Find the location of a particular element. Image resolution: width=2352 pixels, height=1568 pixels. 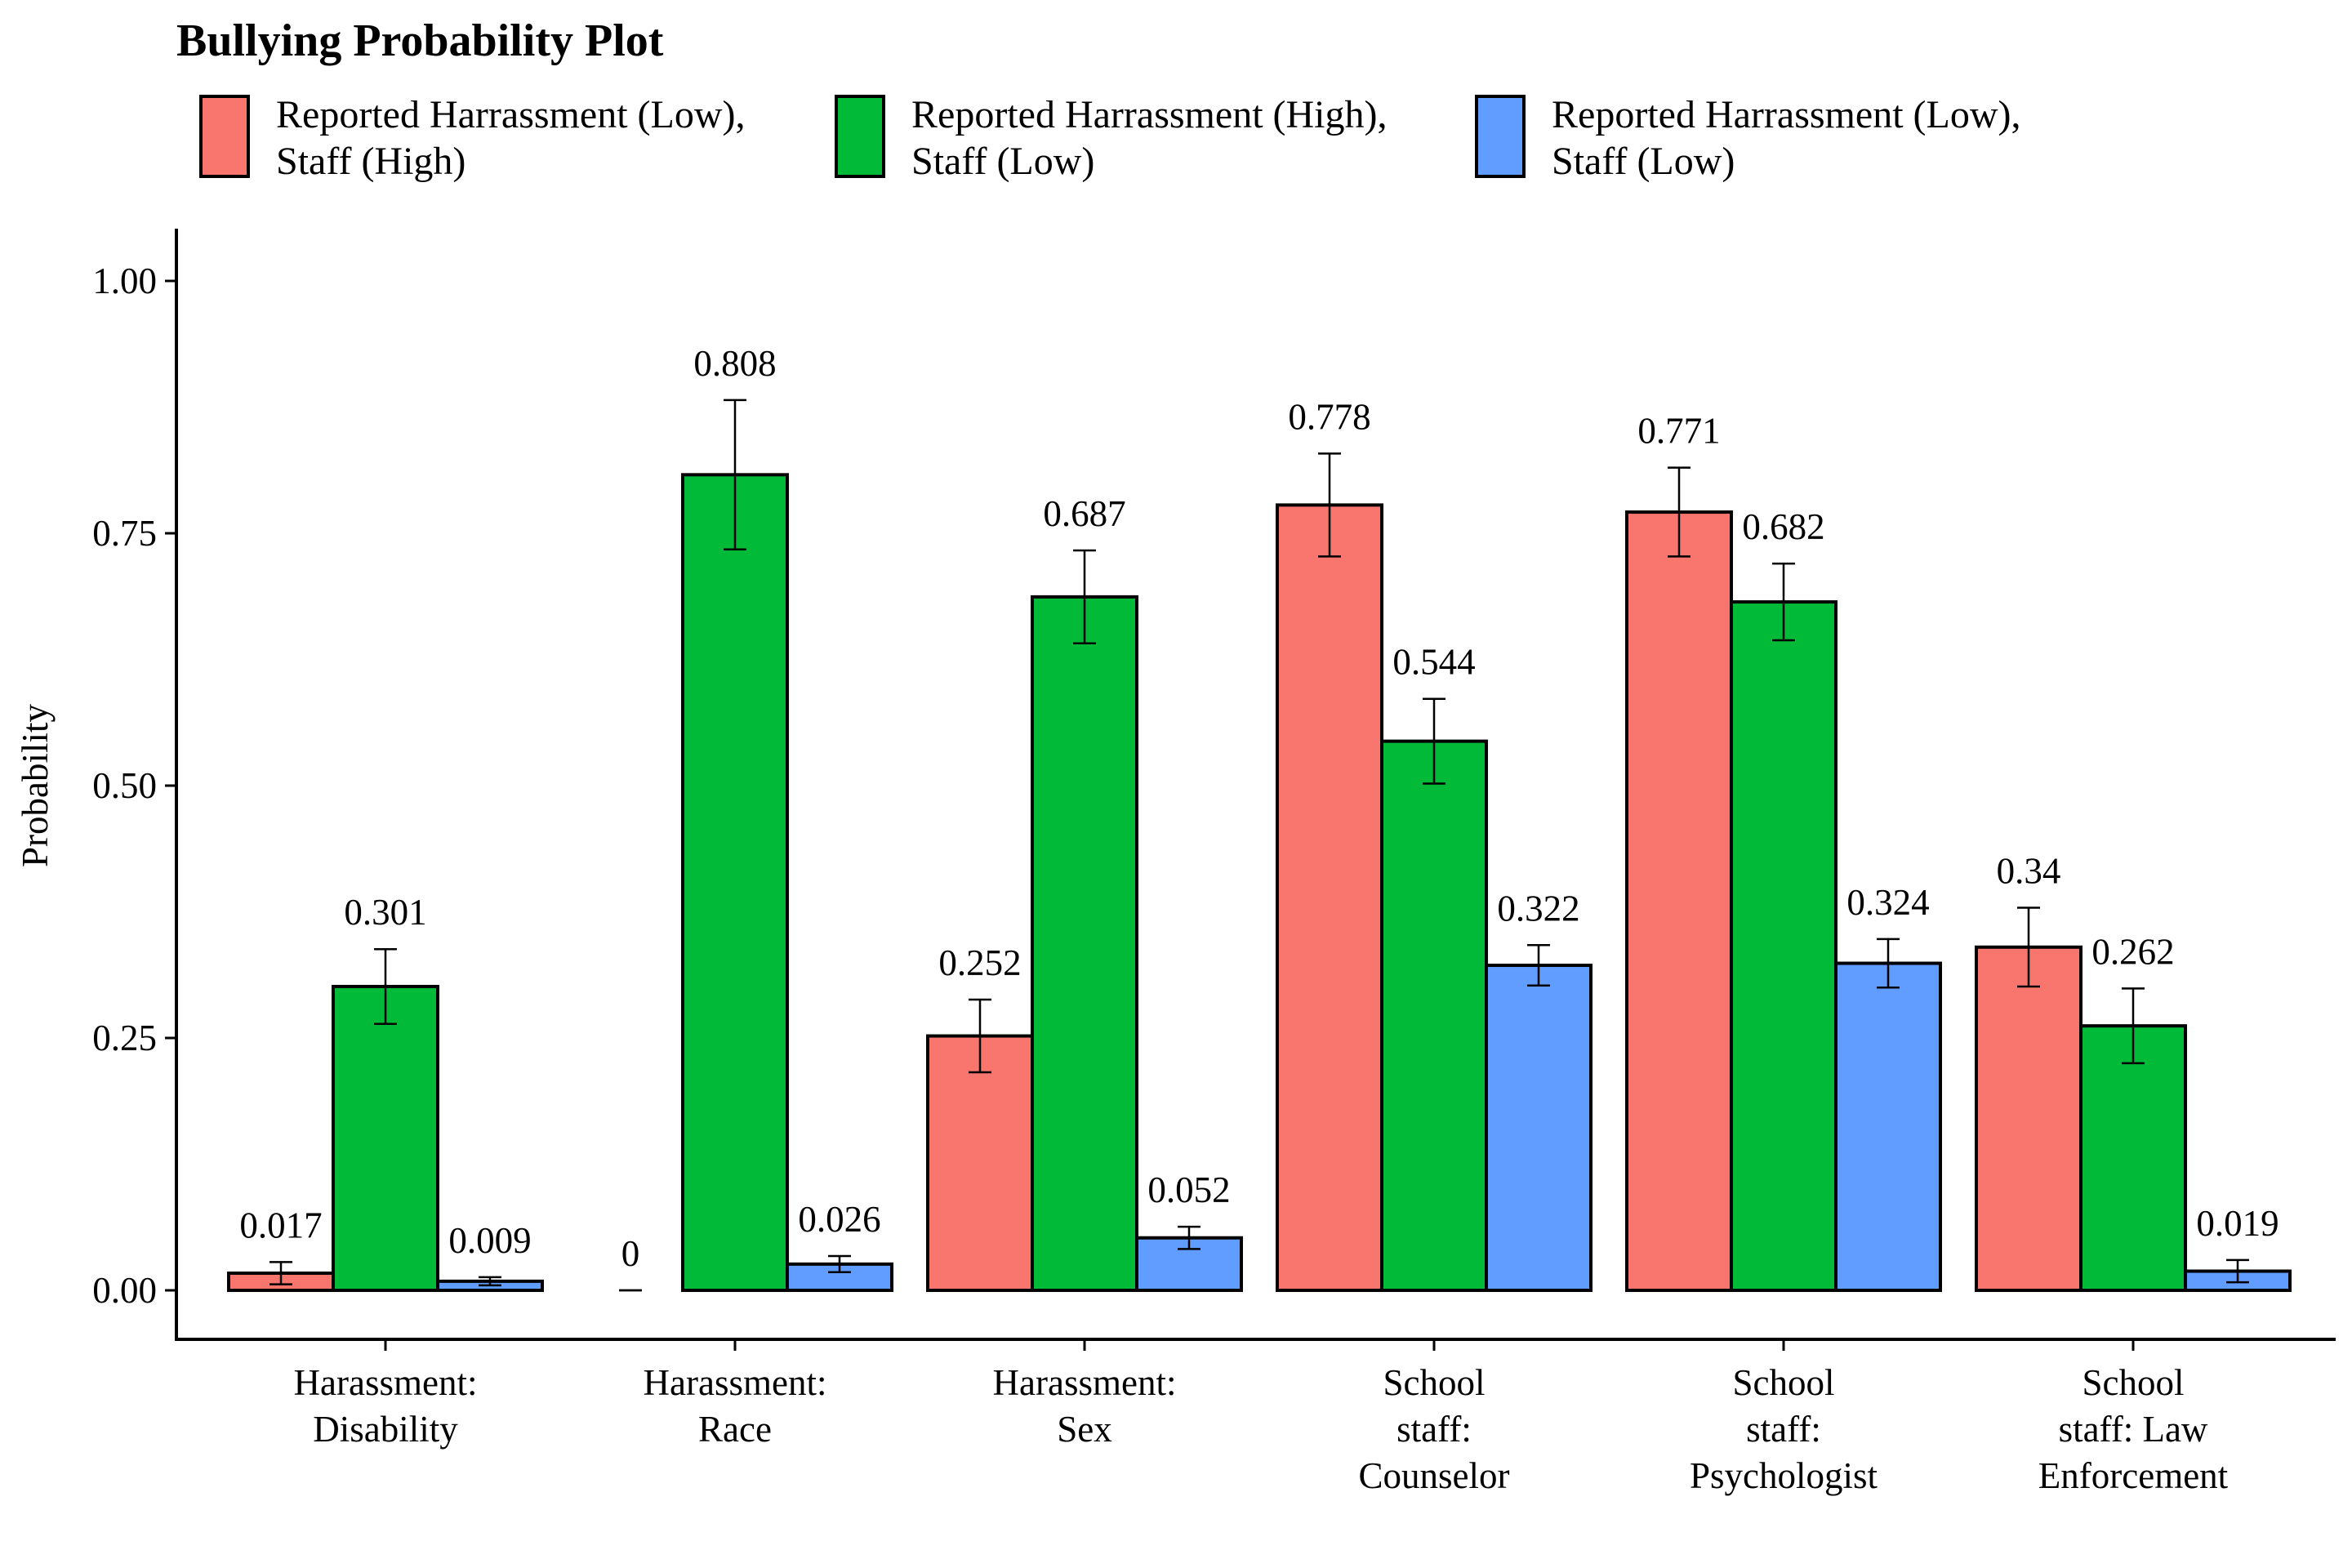

data-label: 0.322 is located at coordinates (1538, 909).